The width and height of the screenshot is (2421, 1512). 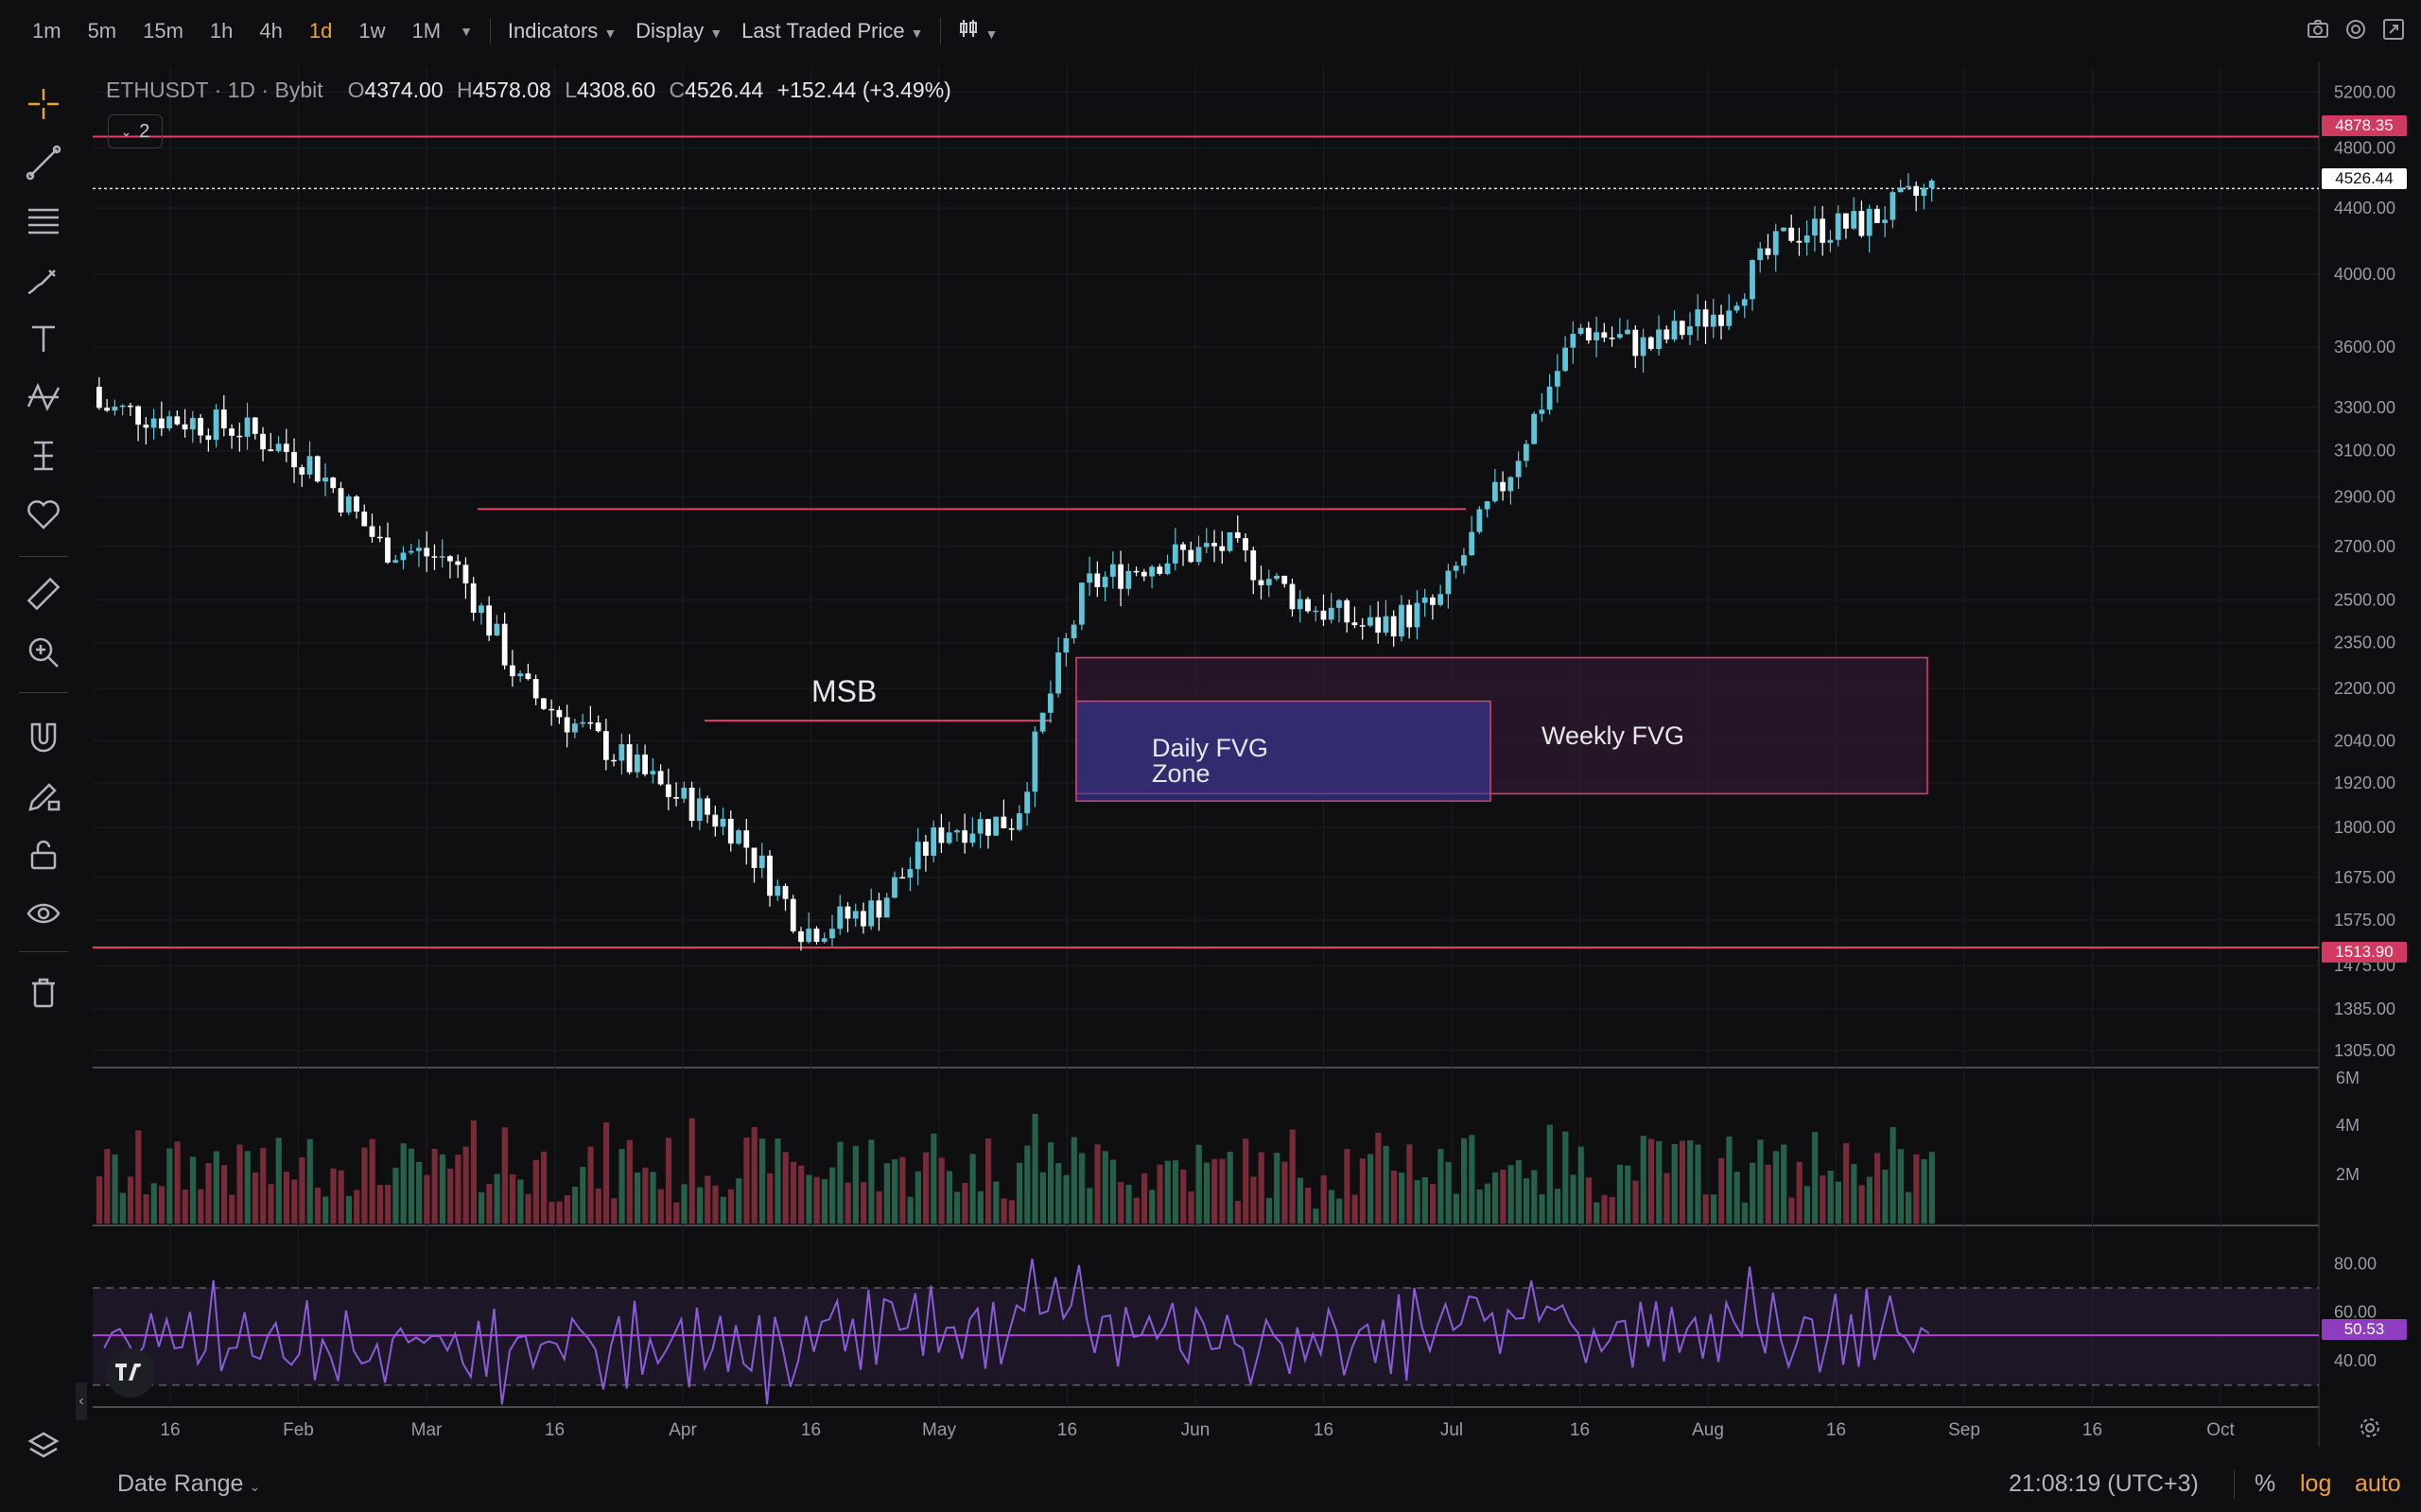 What do you see at coordinates (188, 1484) in the screenshot?
I see `date-range-button: Date Range ⌄` at bounding box center [188, 1484].